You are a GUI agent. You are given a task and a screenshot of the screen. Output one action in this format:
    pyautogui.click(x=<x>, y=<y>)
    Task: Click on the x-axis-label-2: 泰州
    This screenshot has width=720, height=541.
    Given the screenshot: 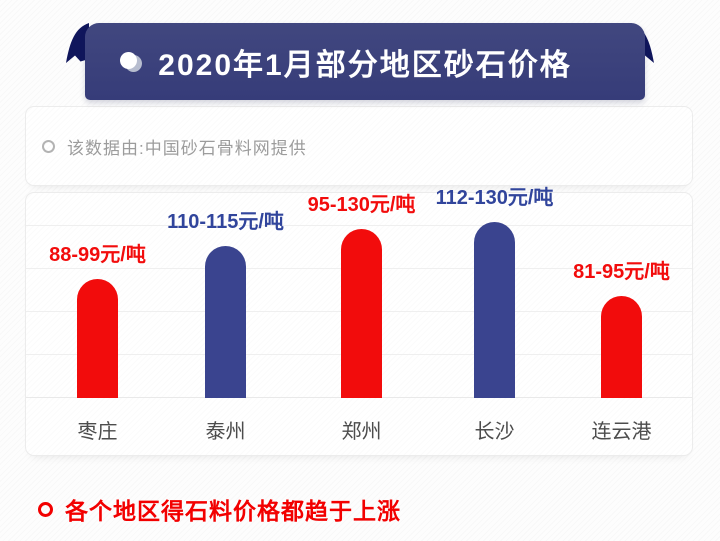 What is the action you would take?
    pyautogui.click(x=225, y=432)
    